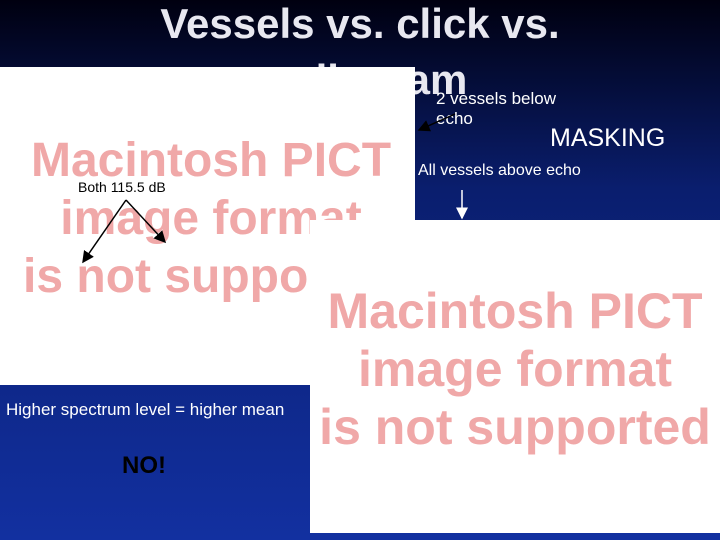 The image size is (720, 540). I want to click on annotation: MASKING, so click(608, 138).